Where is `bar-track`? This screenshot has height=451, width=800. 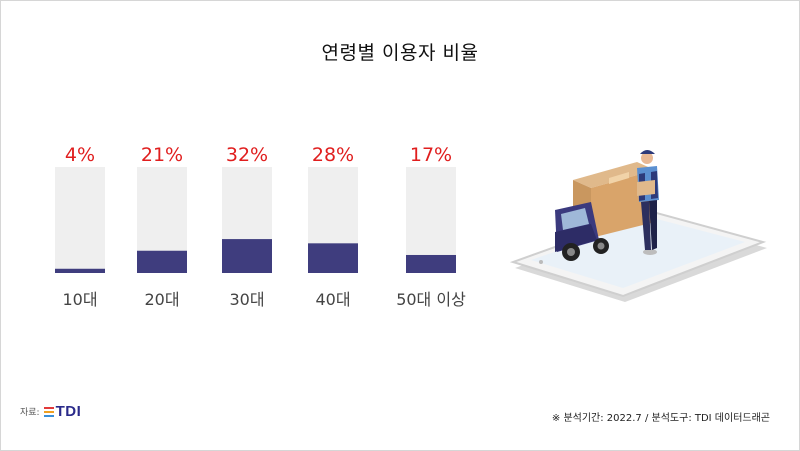 bar-track is located at coordinates (80, 220).